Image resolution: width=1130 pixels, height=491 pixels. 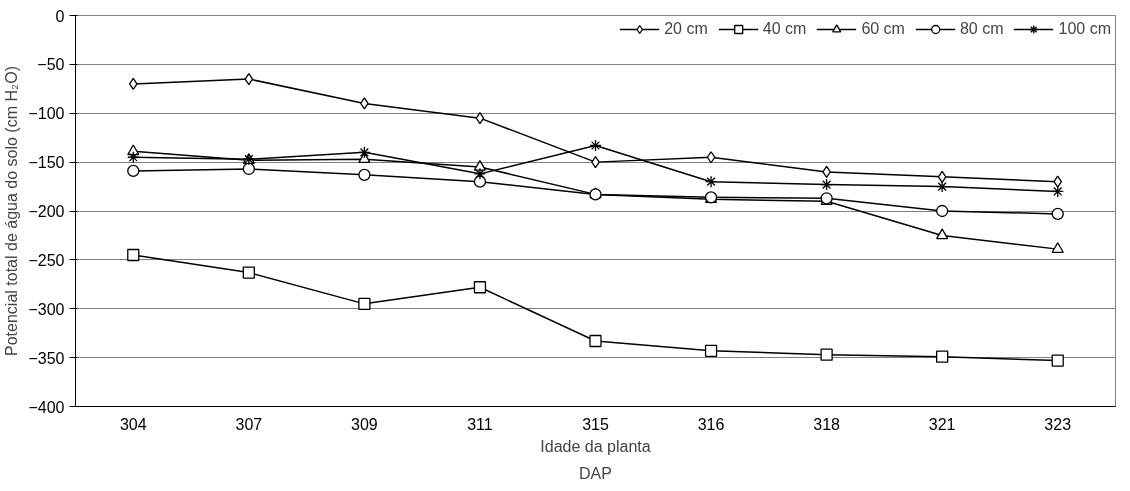 I want to click on y-axis-title: Potencial total de água do solo (cm H₂O), so click(x=12, y=211).